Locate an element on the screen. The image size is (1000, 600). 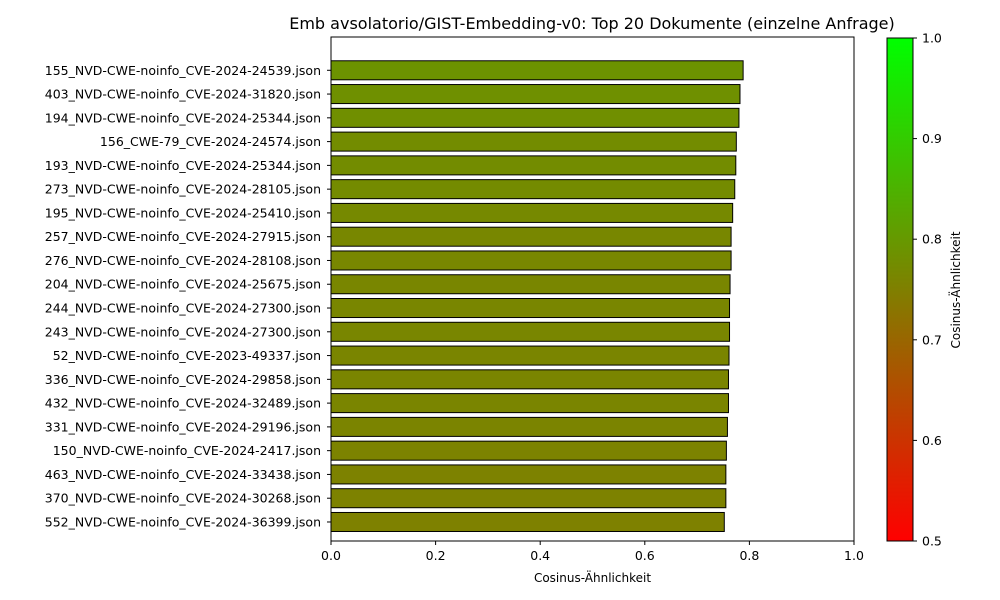
colorbar-tick-label: 0.8 is located at coordinates (932, 239).